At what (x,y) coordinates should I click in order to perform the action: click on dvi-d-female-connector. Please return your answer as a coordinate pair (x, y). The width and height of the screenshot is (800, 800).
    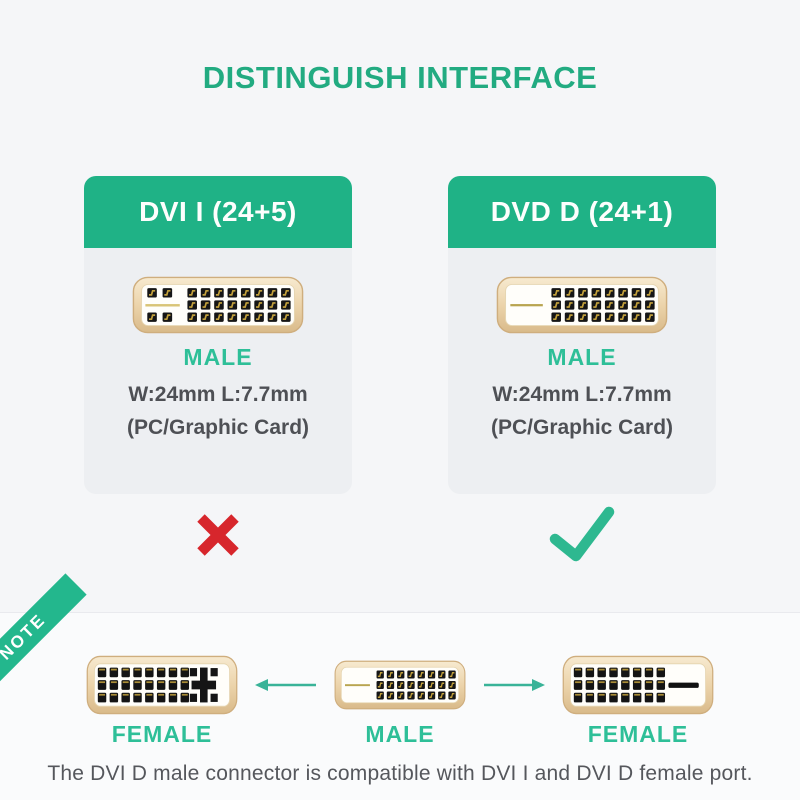
    Looking at the image, I should click on (638, 685).